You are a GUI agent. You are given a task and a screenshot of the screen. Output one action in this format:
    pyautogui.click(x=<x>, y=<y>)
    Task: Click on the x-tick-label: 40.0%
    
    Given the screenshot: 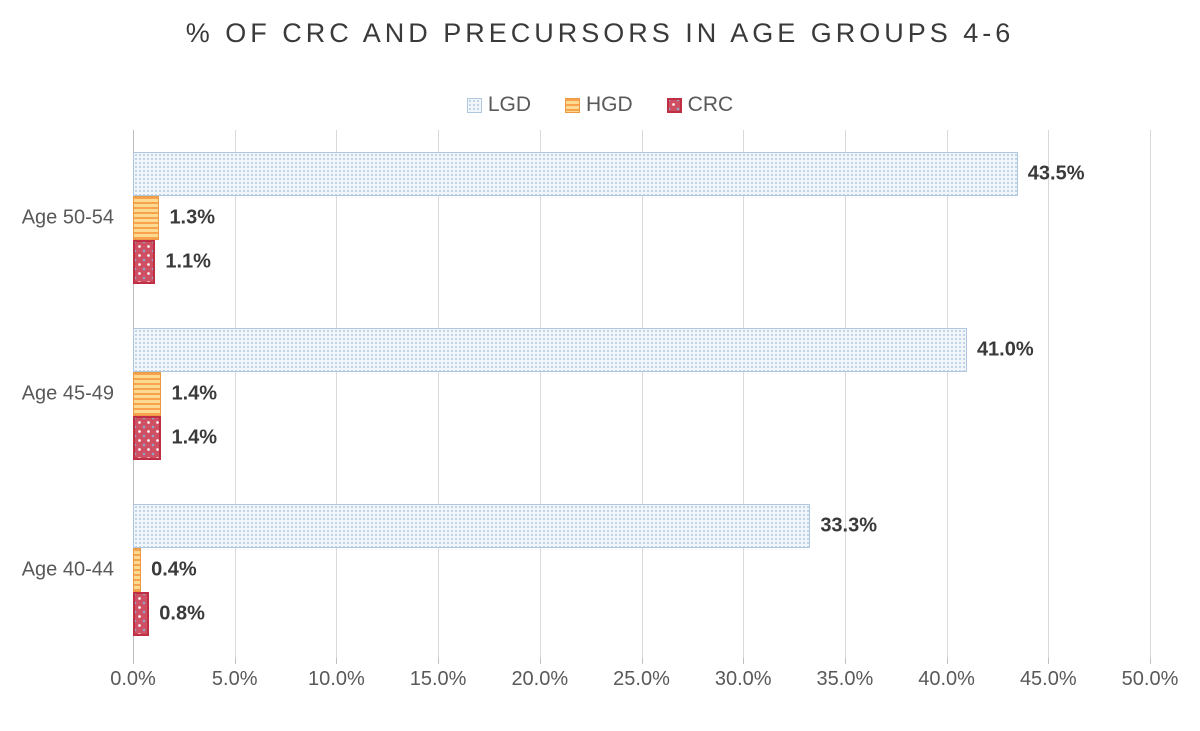 What is the action you would take?
    pyautogui.click(x=946, y=679)
    